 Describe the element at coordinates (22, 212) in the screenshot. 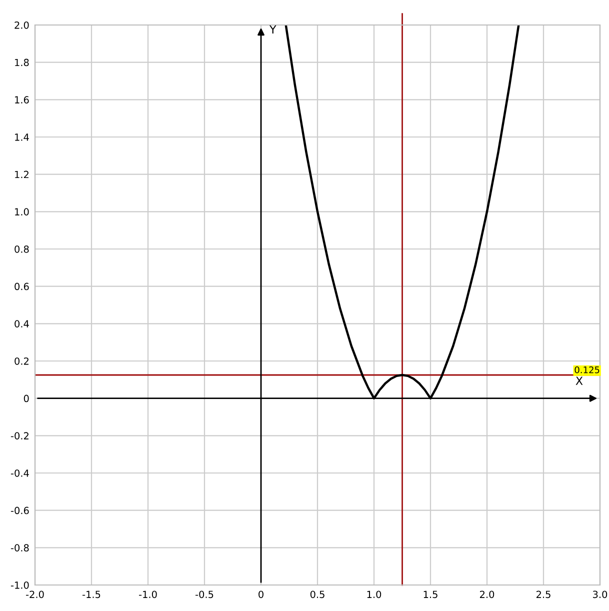

I see `y-tick-label: 1.0` at that location.